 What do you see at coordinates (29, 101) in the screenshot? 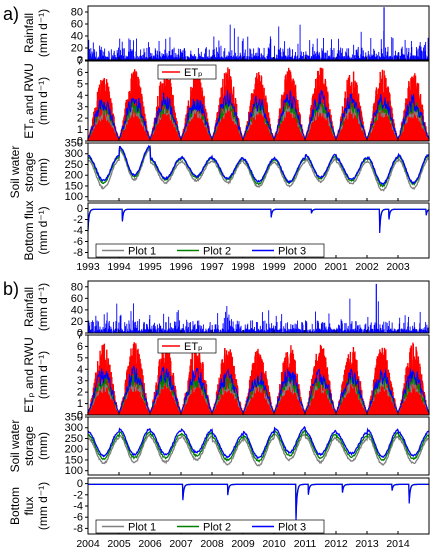
I see `y-axis-label-line: ETₚ and RWU` at bounding box center [29, 101].